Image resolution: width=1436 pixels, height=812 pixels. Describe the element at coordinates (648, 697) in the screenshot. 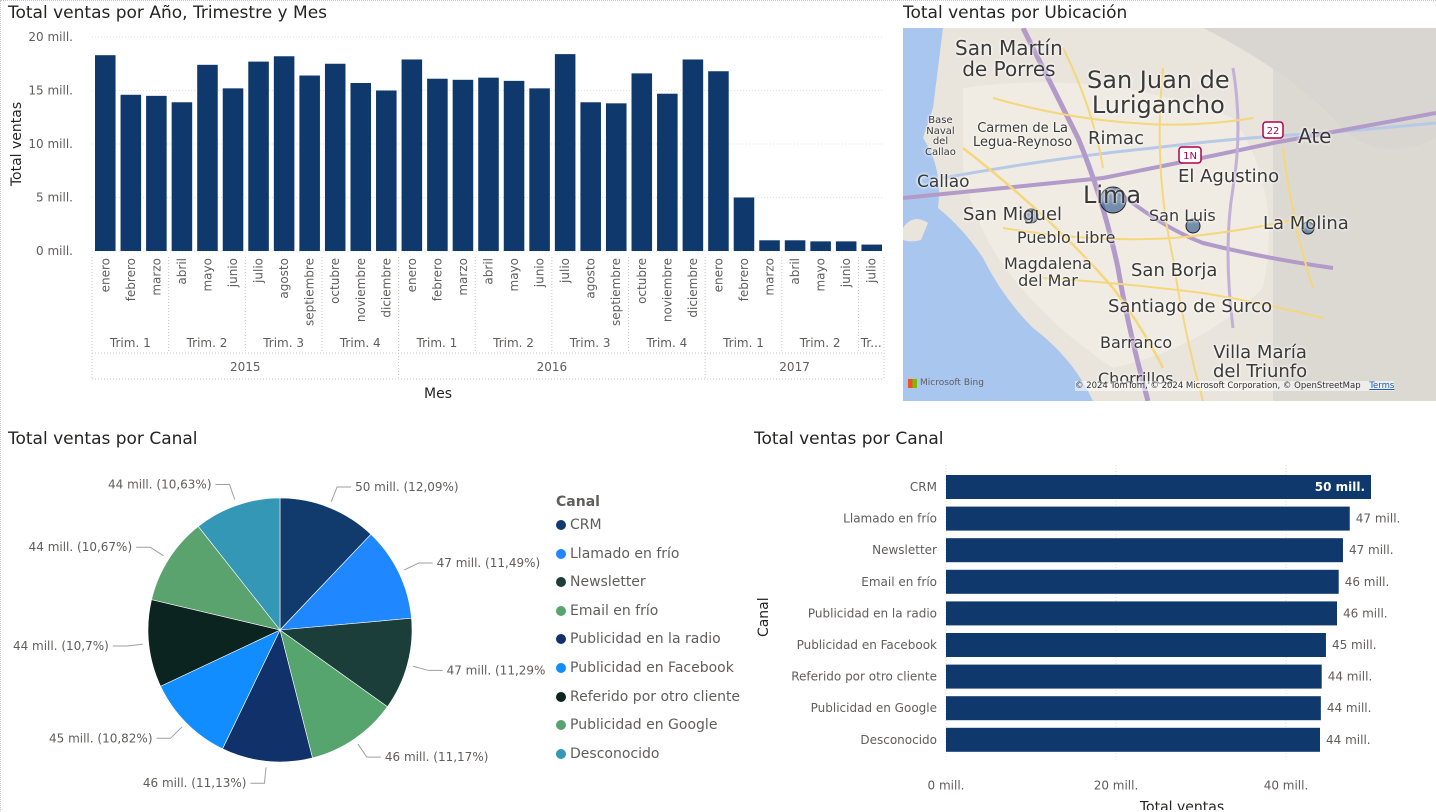

I see `legend-item: Referido por otro cliente` at that location.